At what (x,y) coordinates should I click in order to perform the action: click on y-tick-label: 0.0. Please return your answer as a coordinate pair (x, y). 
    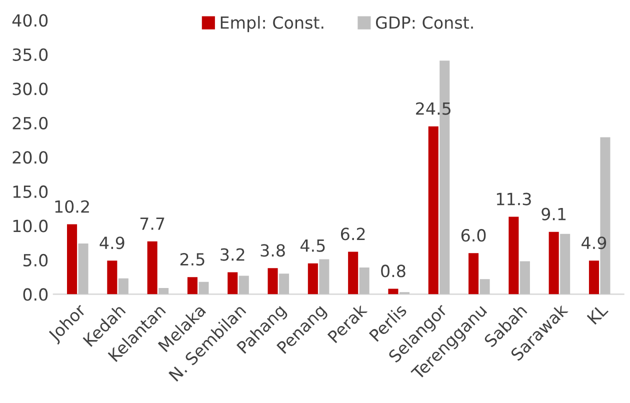
    Looking at the image, I should click on (35, 294).